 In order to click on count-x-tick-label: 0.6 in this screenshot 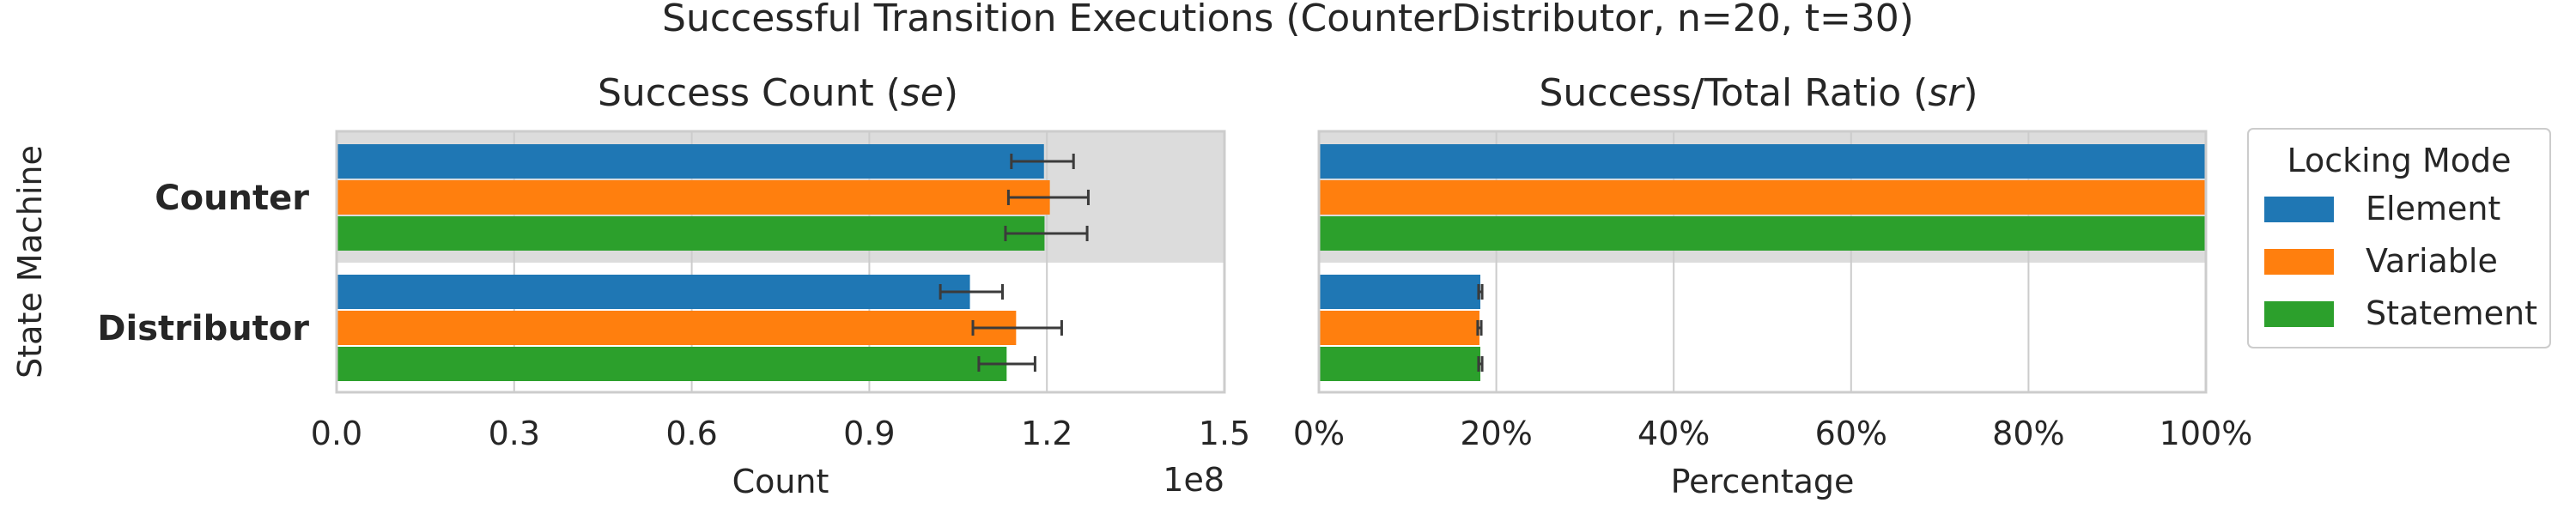, I will do `click(691, 433)`.